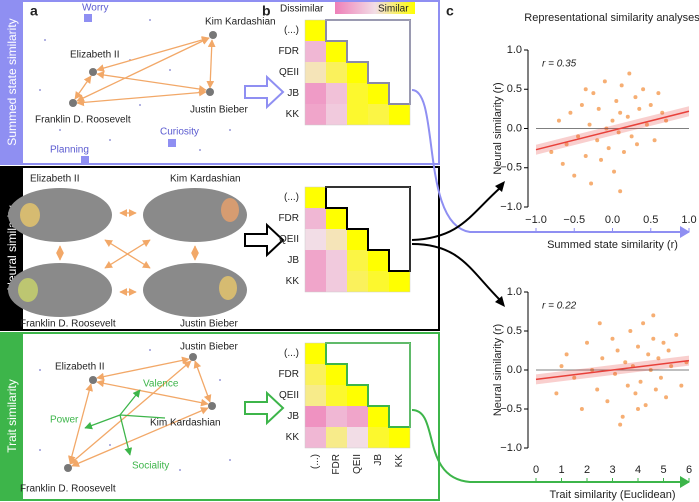 The image size is (699, 502). Describe the element at coordinates (638, 470) in the screenshot. I see `x-tick-label: 4` at that location.